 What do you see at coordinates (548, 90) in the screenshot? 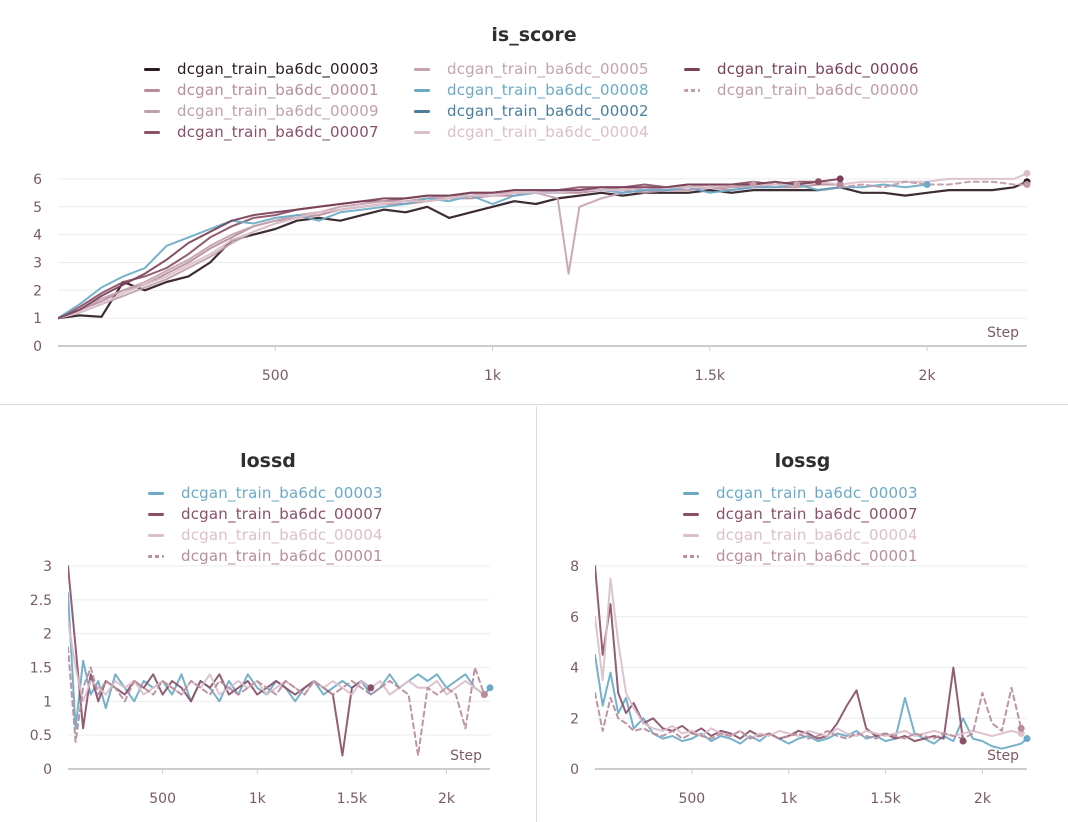
I see `legend-label: dcgan_train_ba6dc_00008` at bounding box center [548, 90].